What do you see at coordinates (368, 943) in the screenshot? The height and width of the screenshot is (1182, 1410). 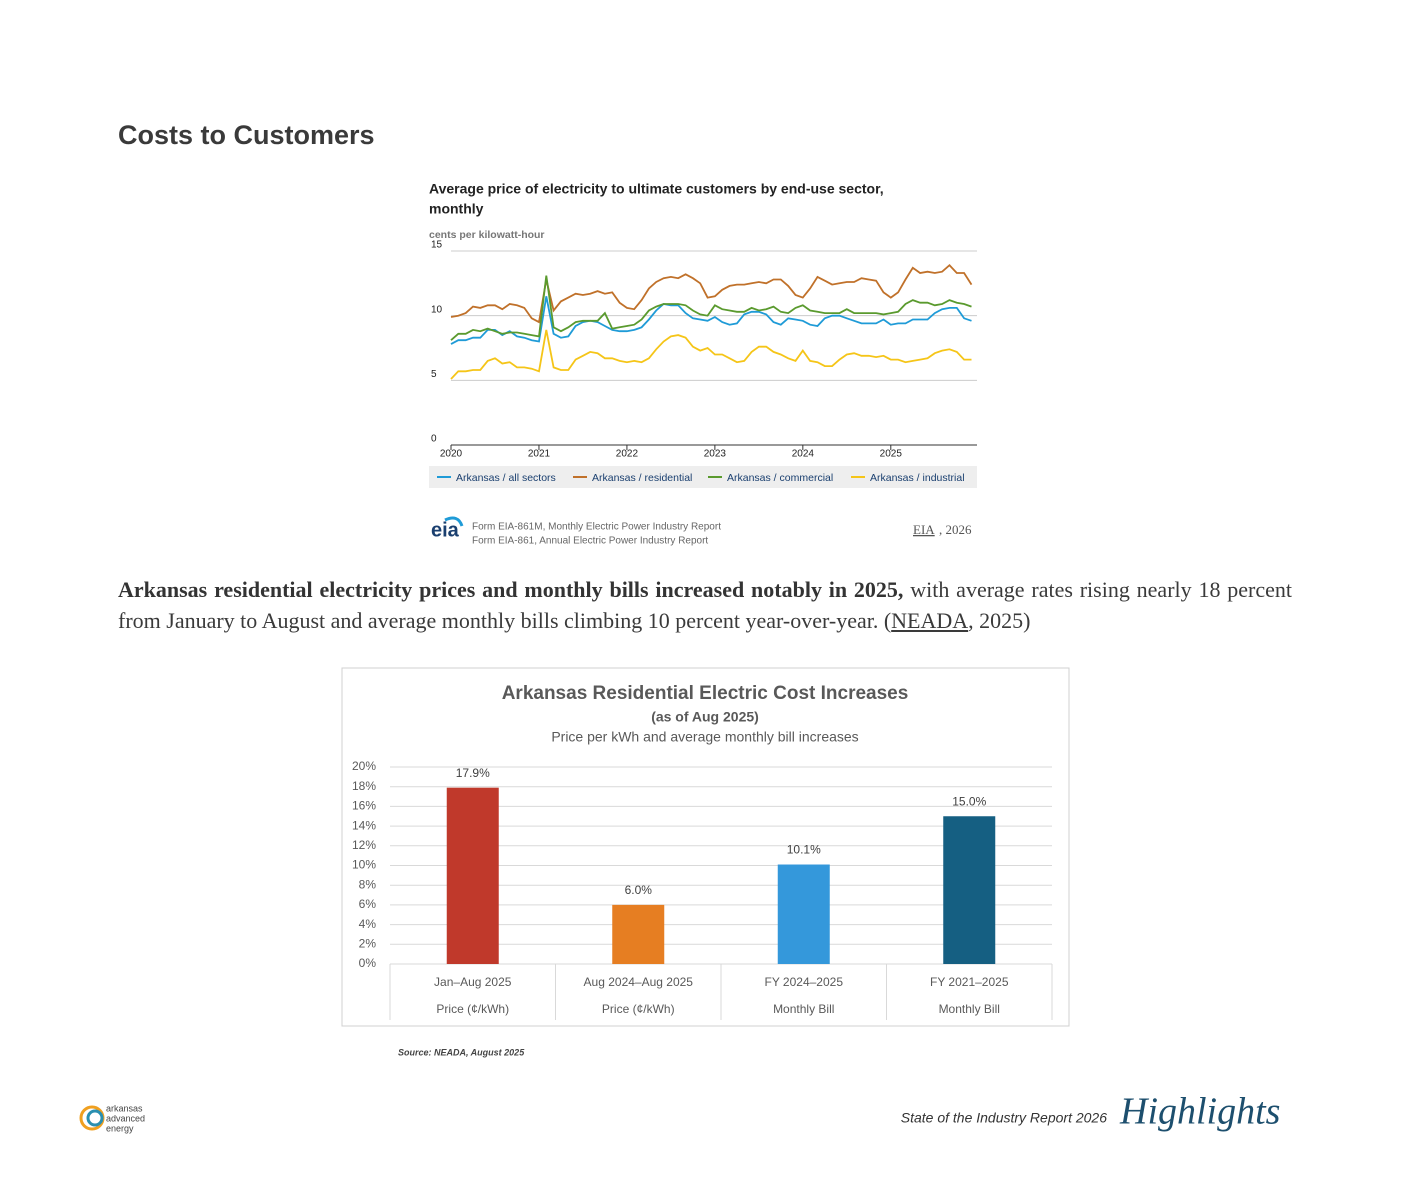 I see `y-tick-label: 2%` at bounding box center [368, 943].